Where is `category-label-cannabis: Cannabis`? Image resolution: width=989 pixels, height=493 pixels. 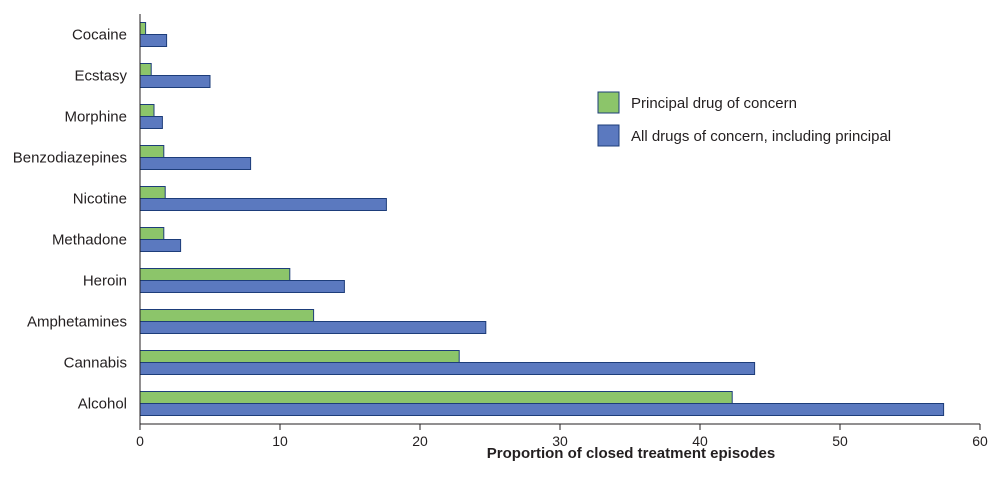 category-label-cannabis: Cannabis is located at coordinates (95, 363).